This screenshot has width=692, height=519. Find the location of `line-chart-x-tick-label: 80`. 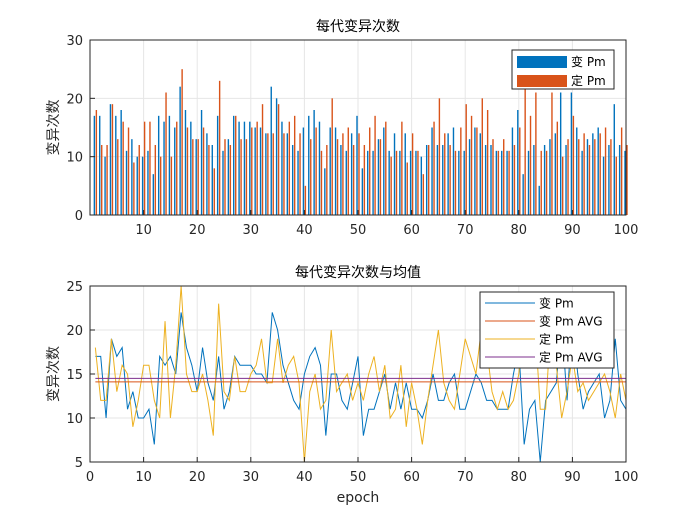

line-chart-x-tick-label: 80 is located at coordinates (519, 477).